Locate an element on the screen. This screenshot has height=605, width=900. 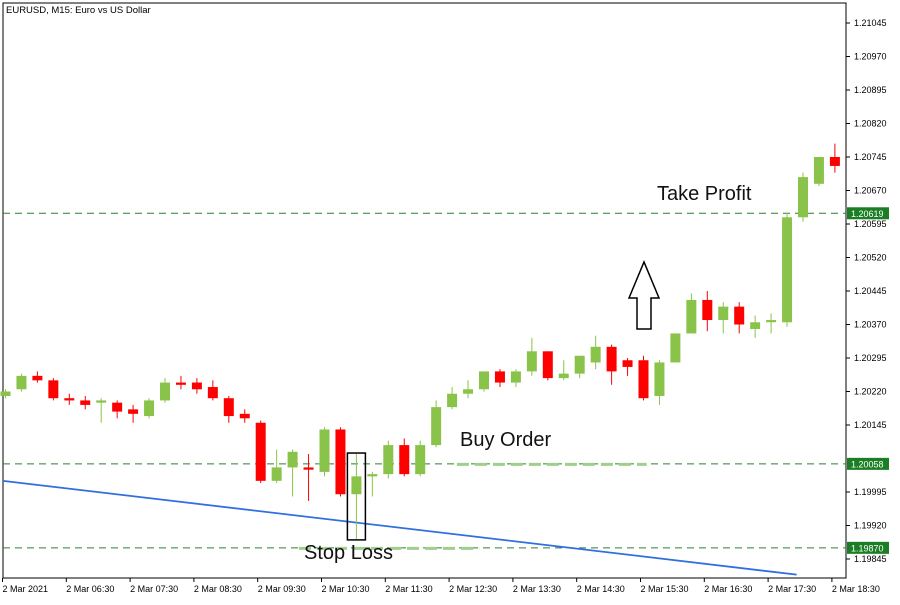
y-tick-label: 1.20970 is located at coordinates (870, 57).